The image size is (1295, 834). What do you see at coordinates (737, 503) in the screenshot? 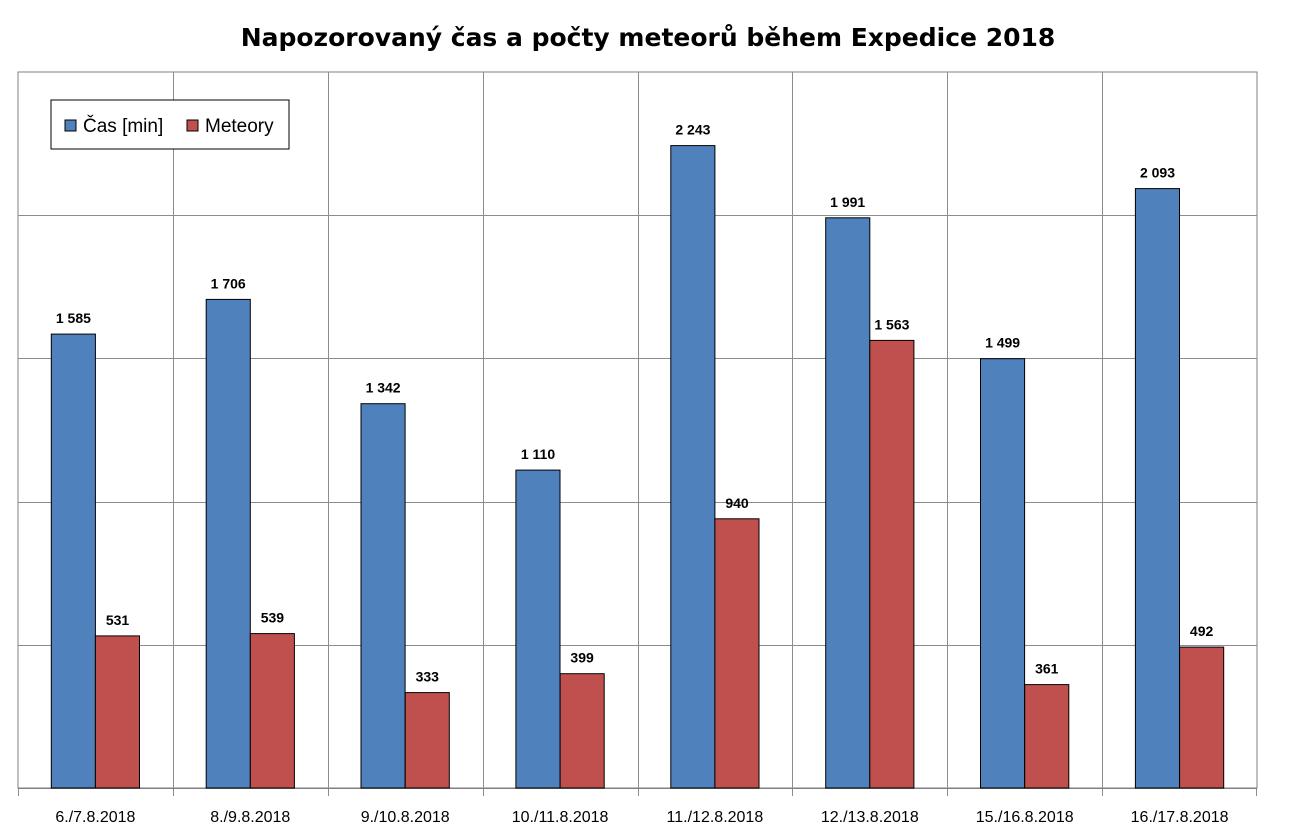
I see `data-label: 940` at bounding box center [737, 503].